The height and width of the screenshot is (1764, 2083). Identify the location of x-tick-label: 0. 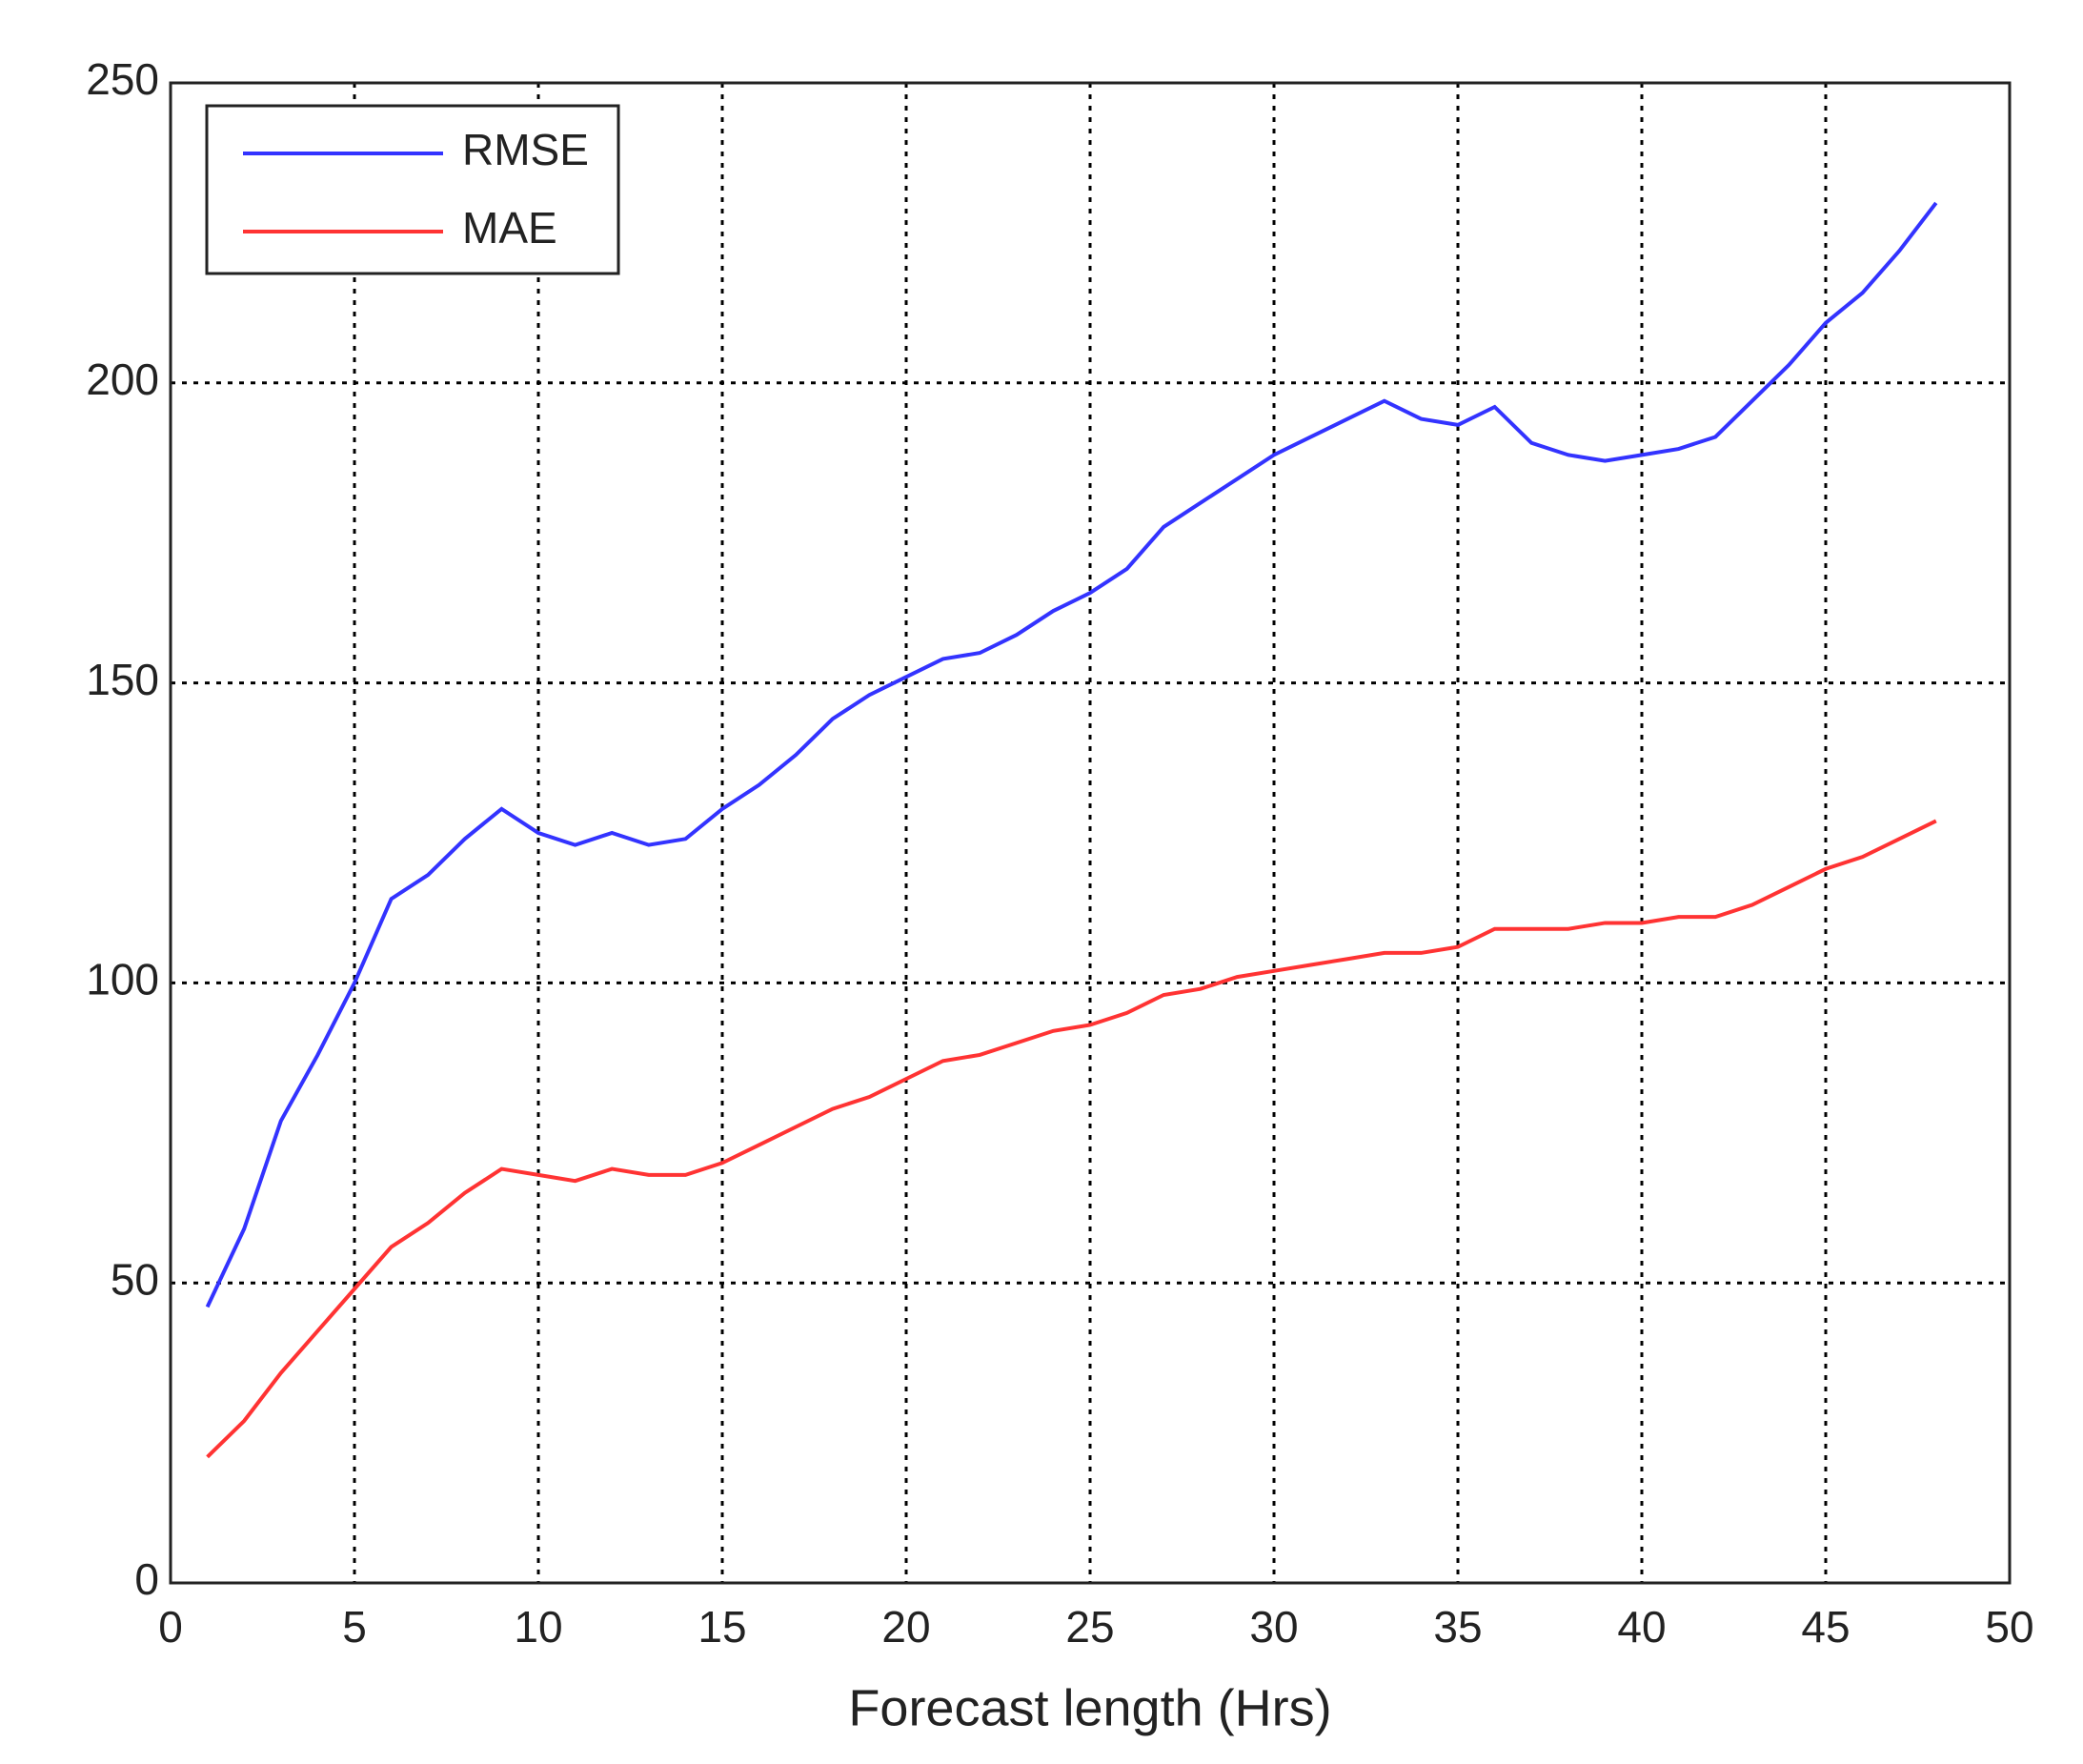
(170, 1627).